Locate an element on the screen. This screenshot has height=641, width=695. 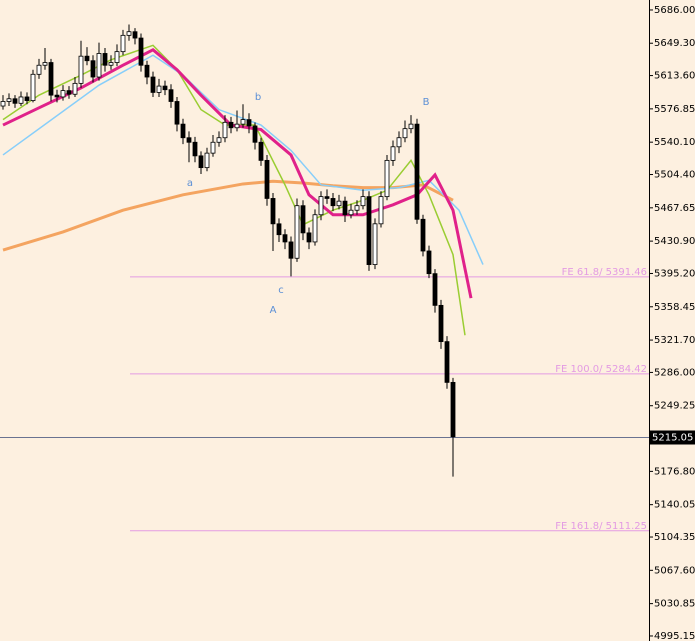
y-tick-label: 5395.20 is located at coordinates (674, 273).